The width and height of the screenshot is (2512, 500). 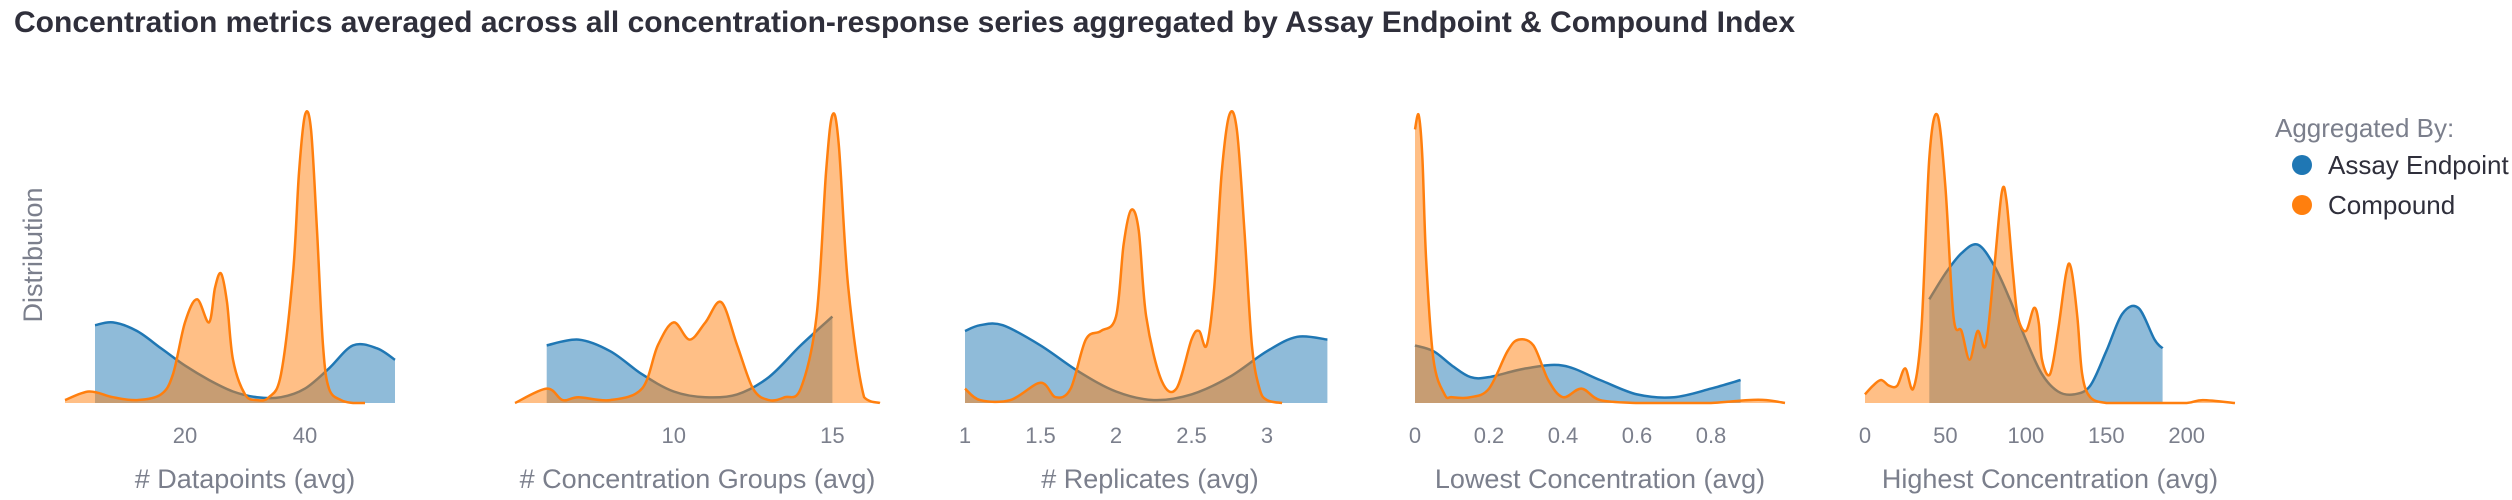 What do you see at coordinates (2391, 205) in the screenshot?
I see `legend-label-compound: Compound` at bounding box center [2391, 205].